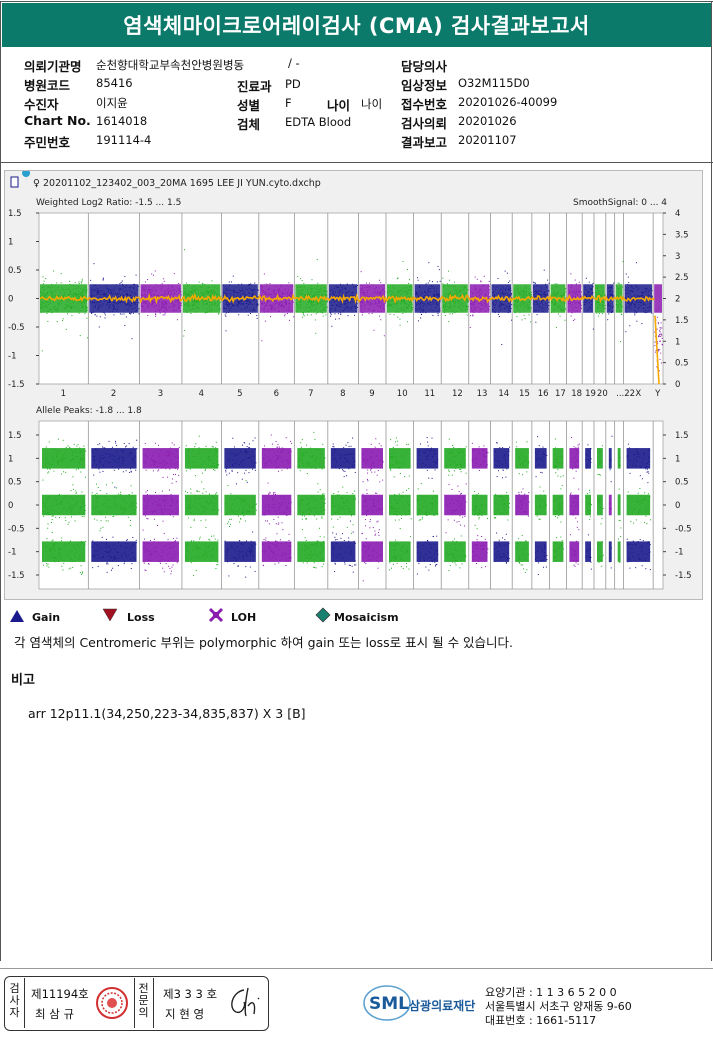 Image resolution: width=713 pixels, height=1040 pixels. Describe the element at coordinates (124, 140) in the screenshot. I see `info-value-4: 191114-4` at that location.